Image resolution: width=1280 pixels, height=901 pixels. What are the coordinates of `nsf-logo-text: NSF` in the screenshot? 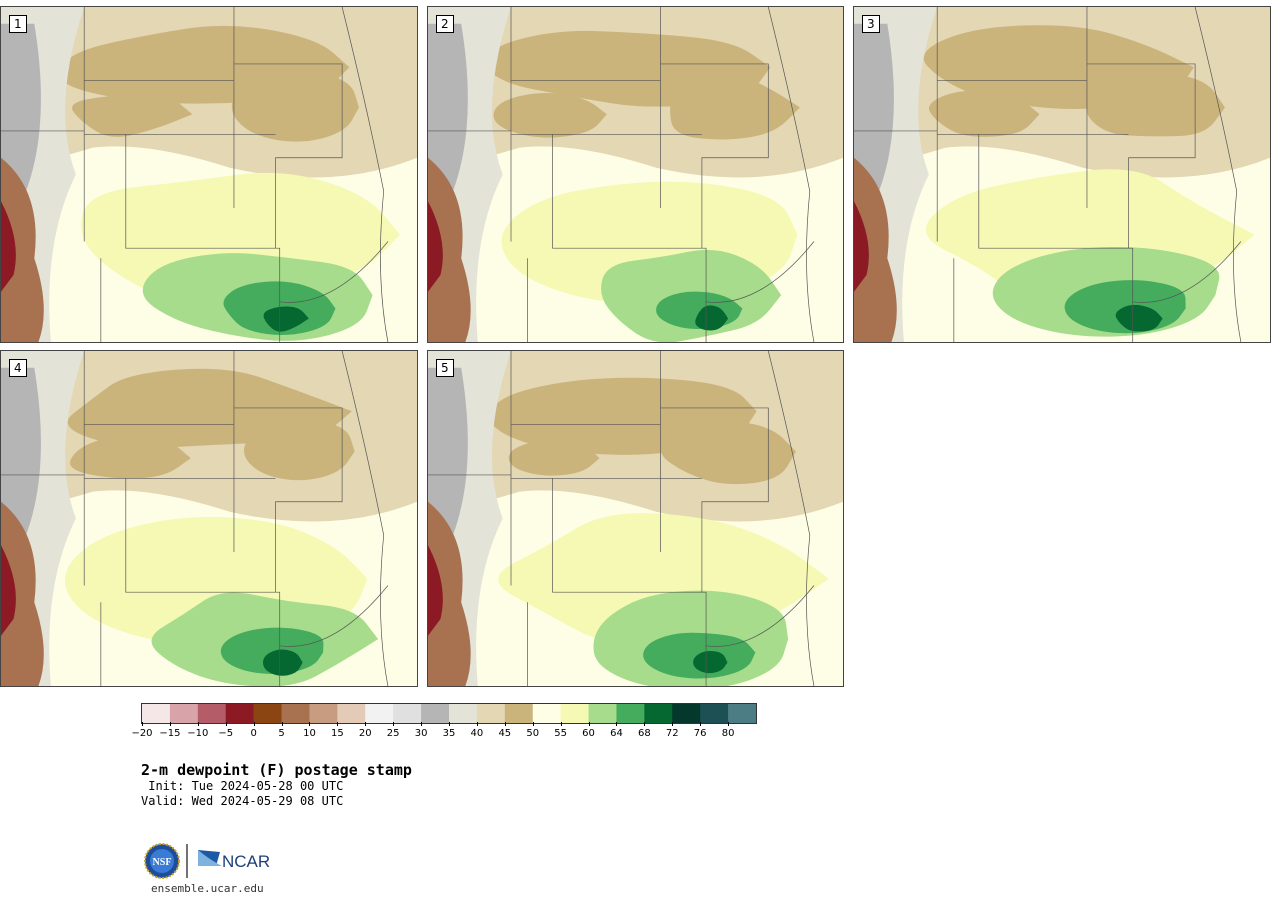 It's located at (162, 862).